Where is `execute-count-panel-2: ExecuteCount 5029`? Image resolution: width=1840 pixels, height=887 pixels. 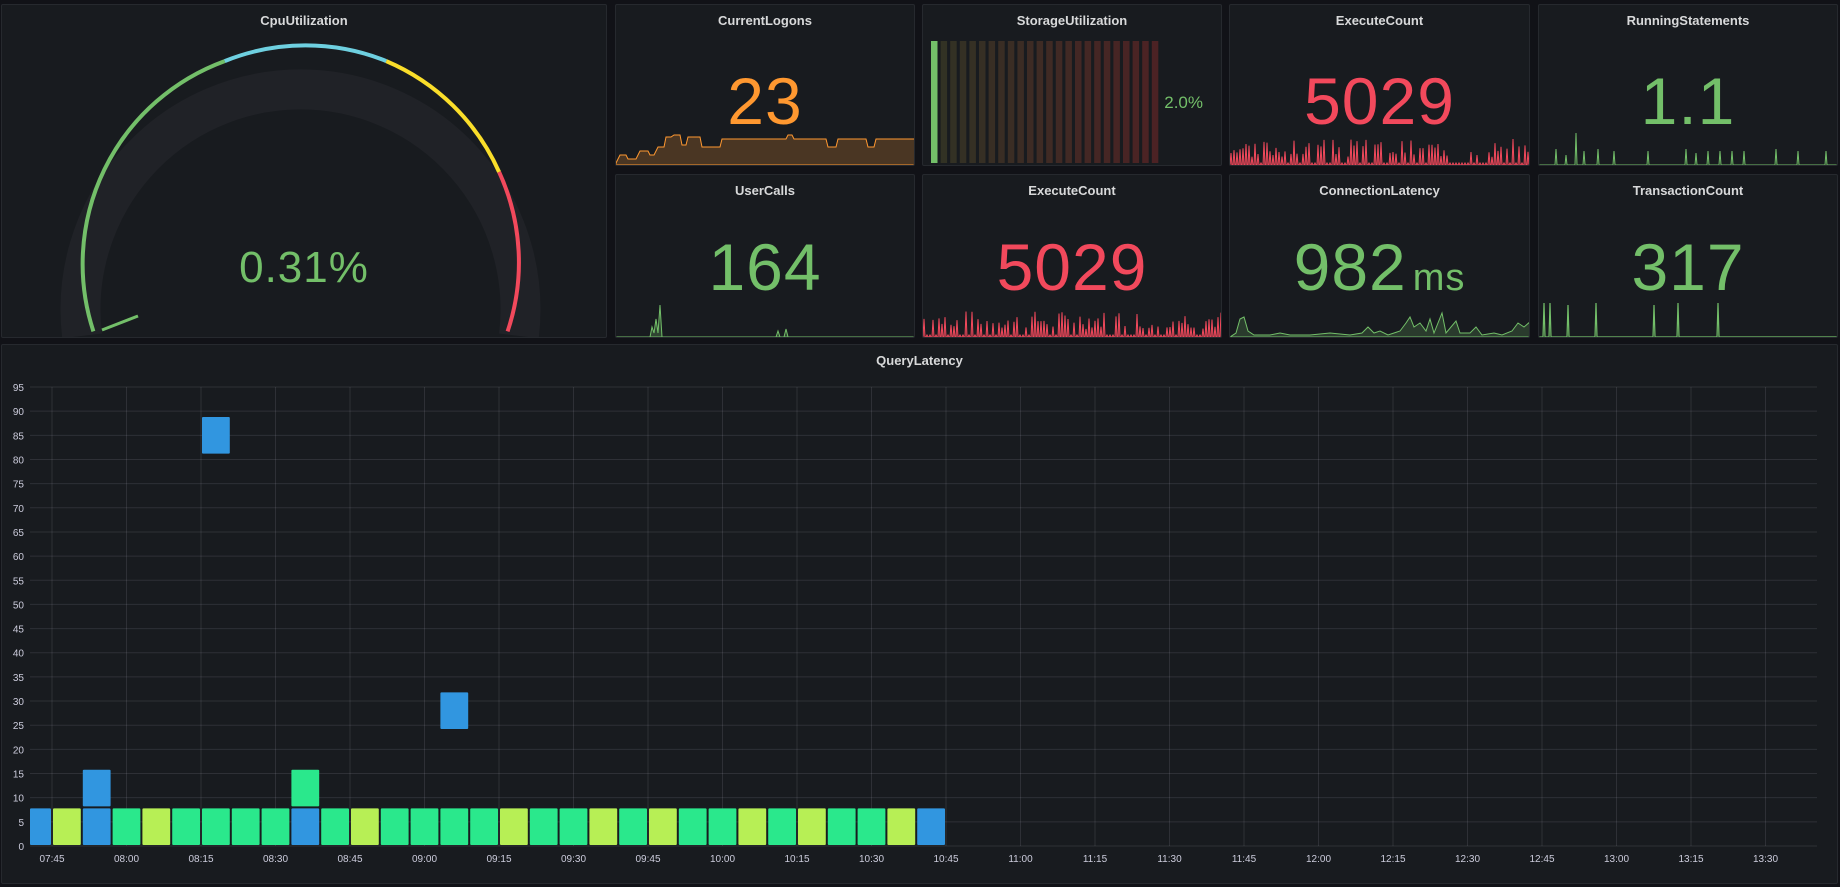 execute-count-panel-2: ExecuteCount 5029 is located at coordinates (1072, 256).